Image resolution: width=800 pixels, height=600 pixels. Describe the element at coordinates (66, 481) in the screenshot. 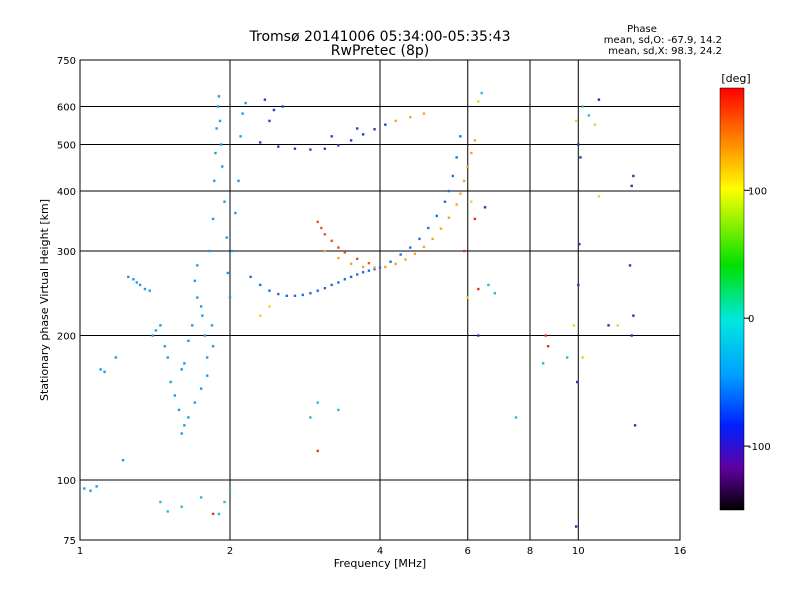

I see `y-tick-label: 100` at that location.